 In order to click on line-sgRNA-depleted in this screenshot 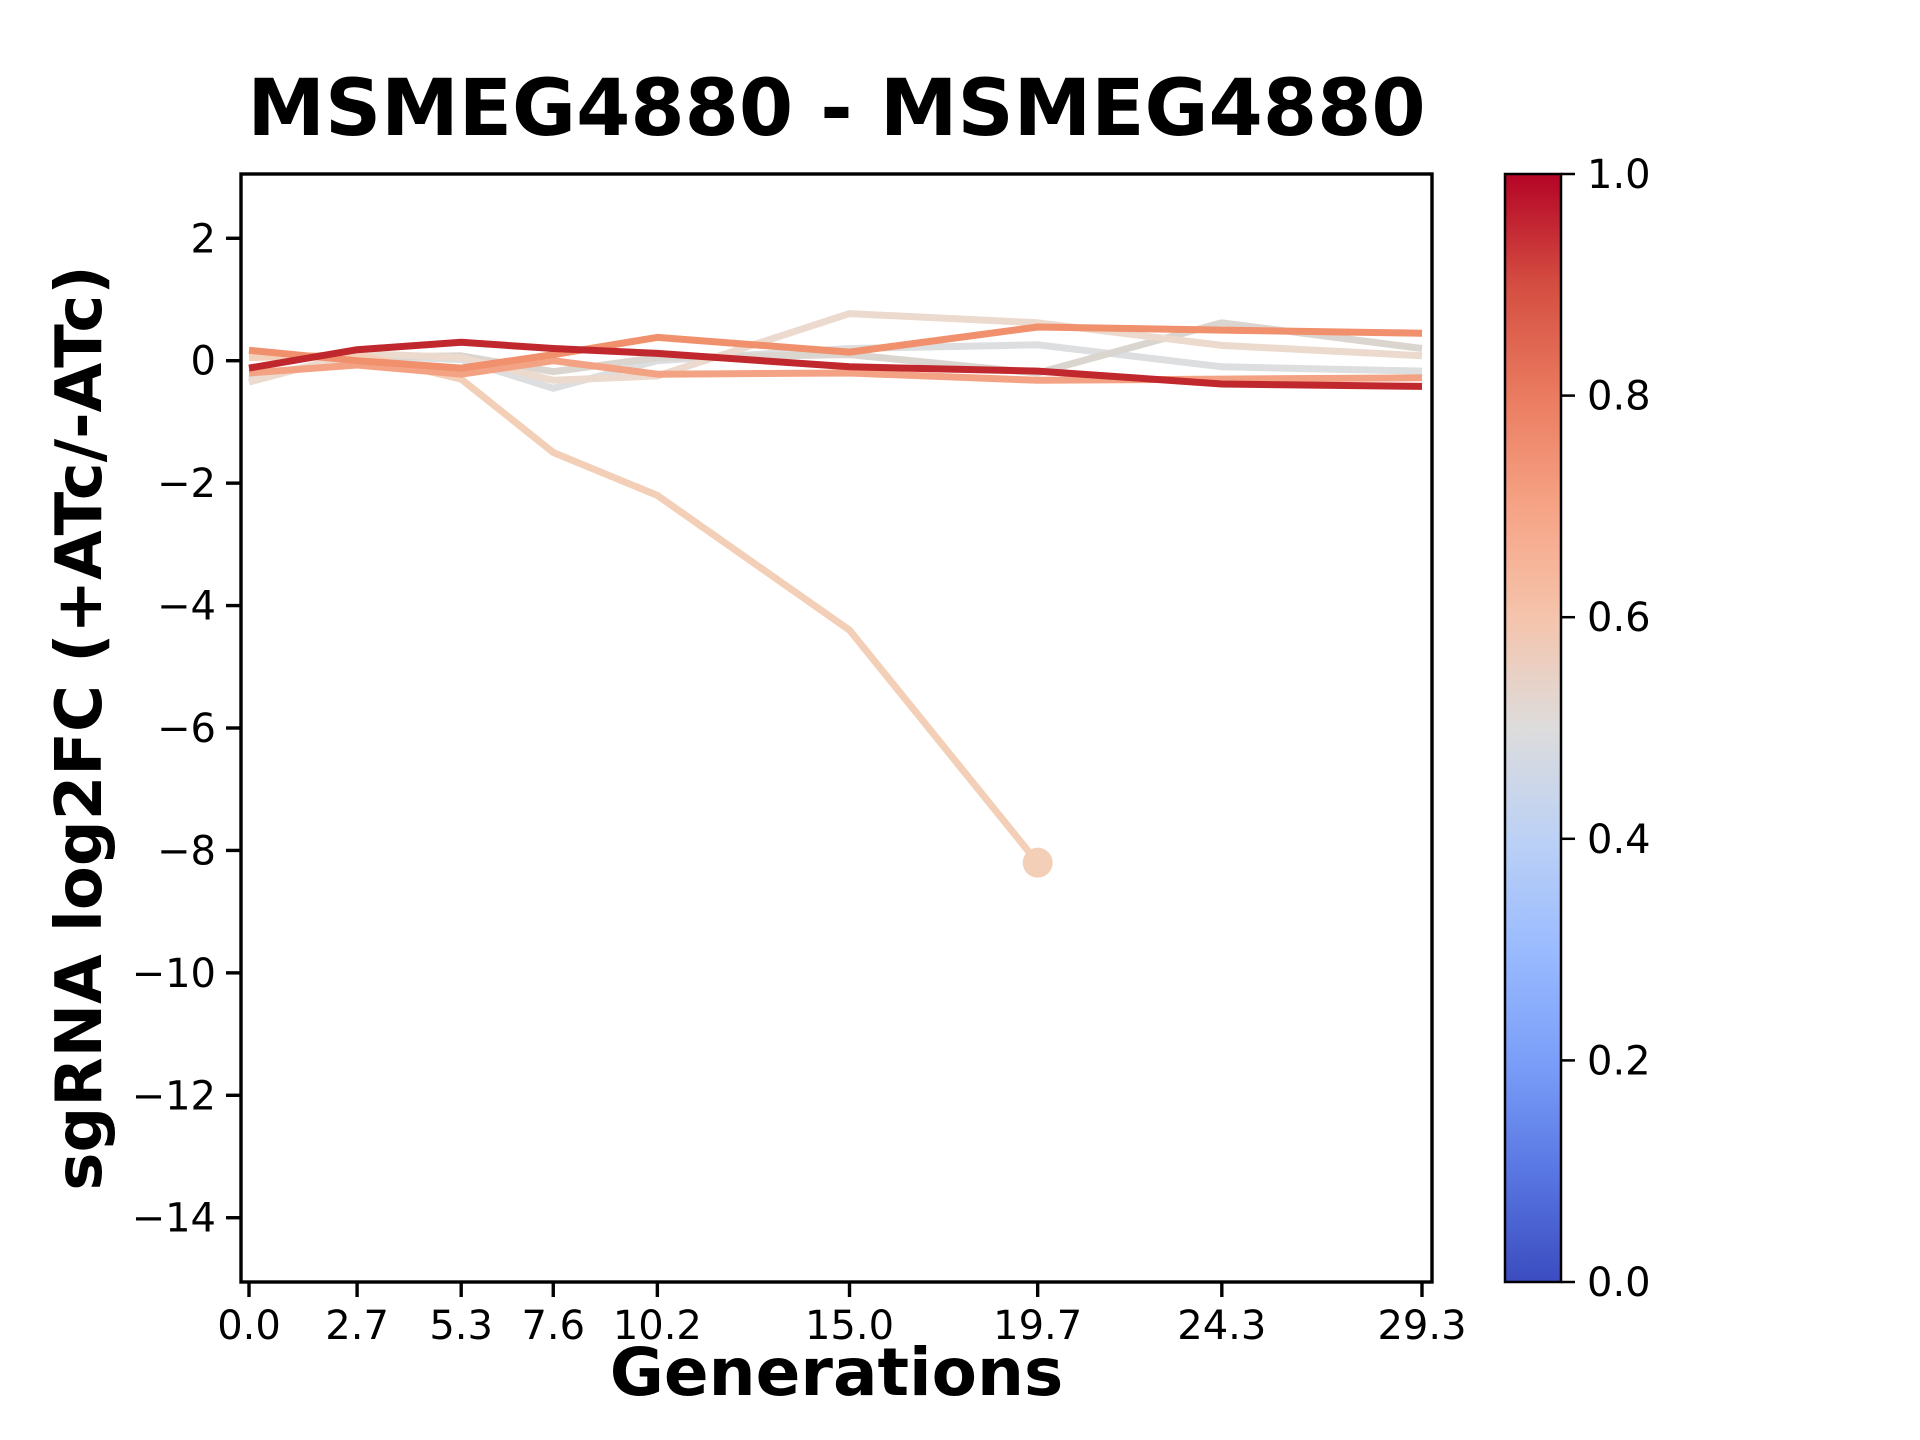, I will do `click(644, 608)`.